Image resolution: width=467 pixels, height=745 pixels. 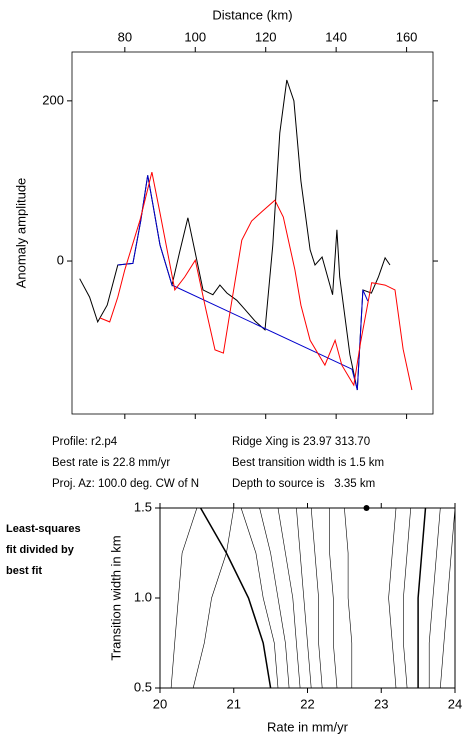 What do you see at coordinates (307, 703) in the screenshot?
I see `x-tick-label: 22` at bounding box center [307, 703].